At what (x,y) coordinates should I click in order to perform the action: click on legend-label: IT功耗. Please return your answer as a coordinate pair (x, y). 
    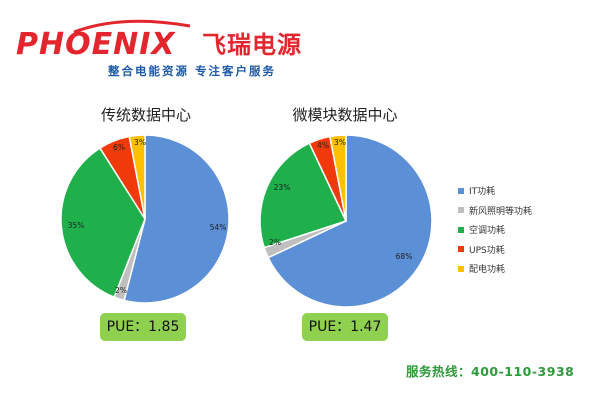
    Looking at the image, I should click on (482, 192).